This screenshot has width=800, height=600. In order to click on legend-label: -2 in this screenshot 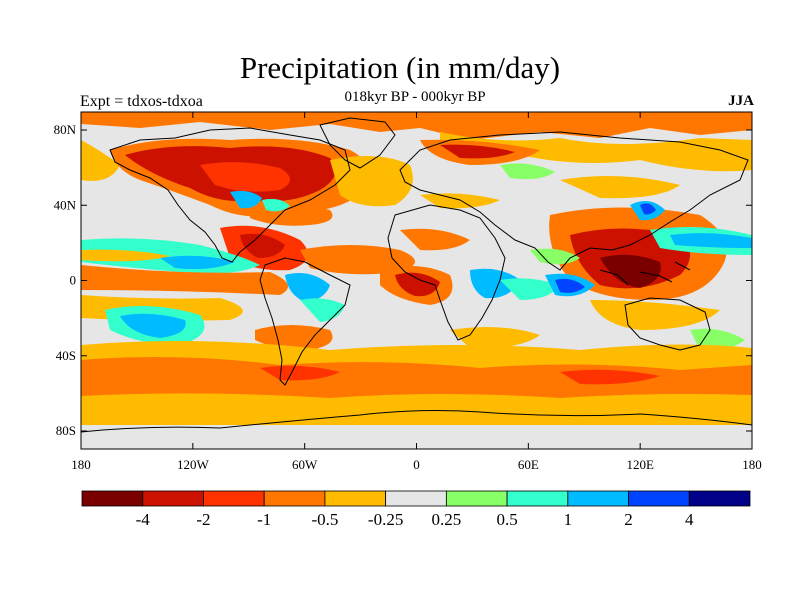, I will do `click(203, 519)`.